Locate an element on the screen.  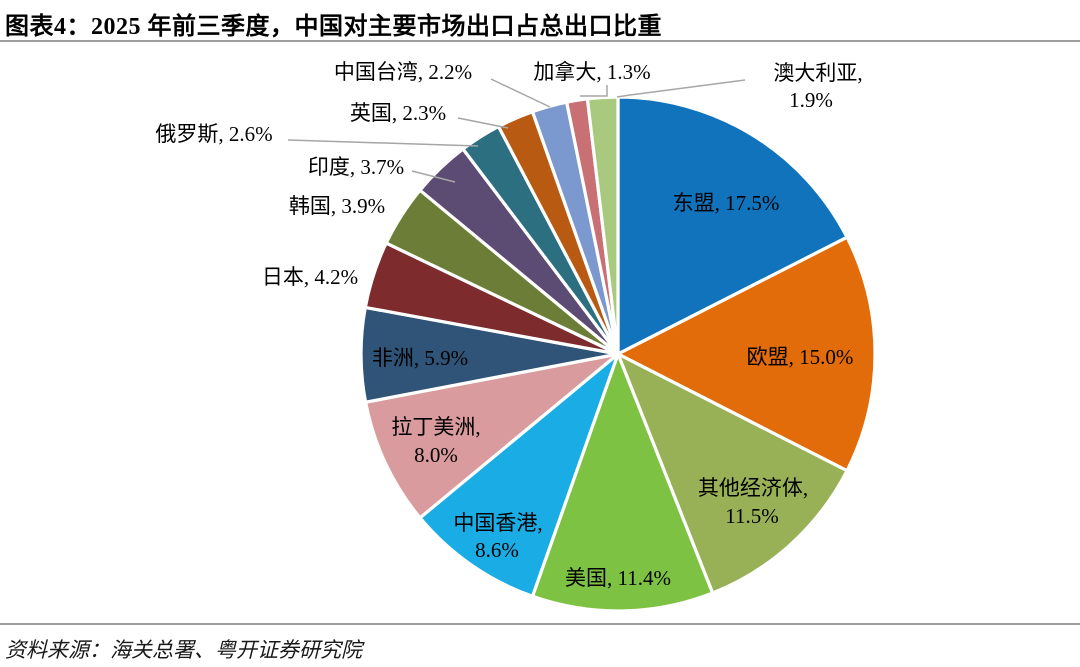
pie-label-3: 美国, 11.4% is located at coordinates (618, 578).